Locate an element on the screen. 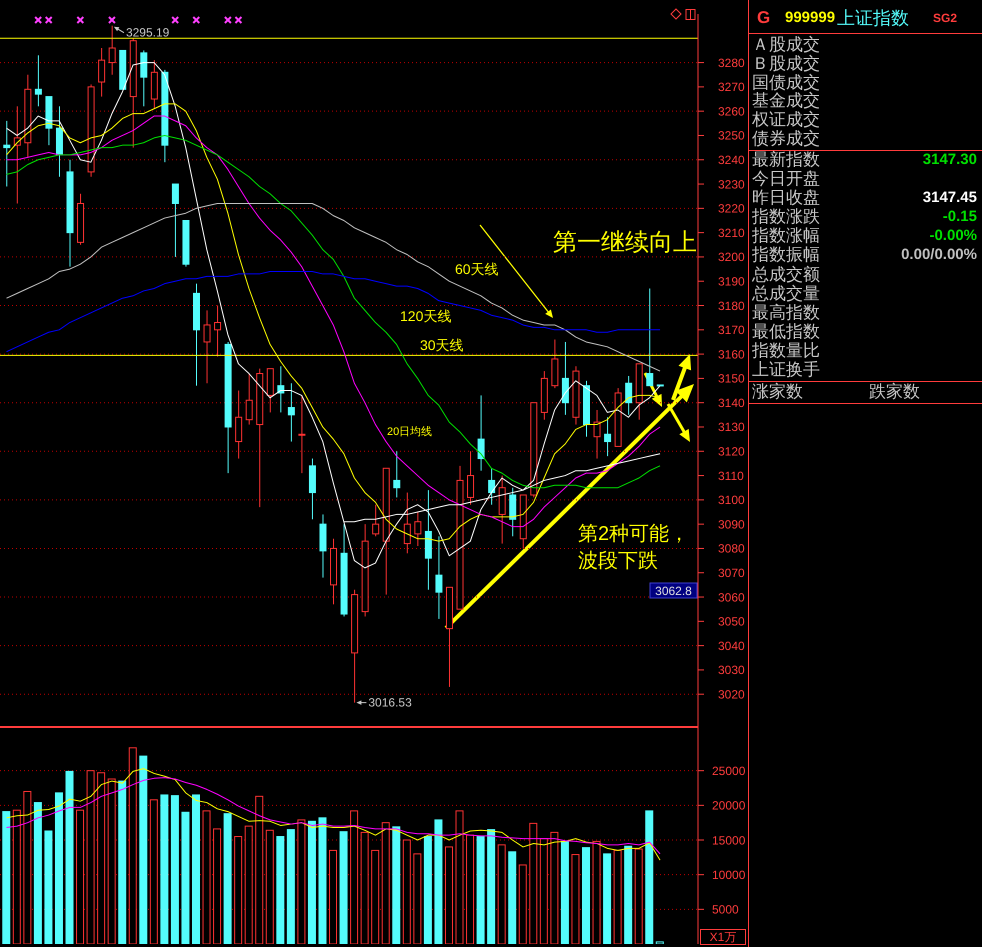 The height and width of the screenshot is (947, 982). y-tick-label: 3270 is located at coordinates (732, 87).